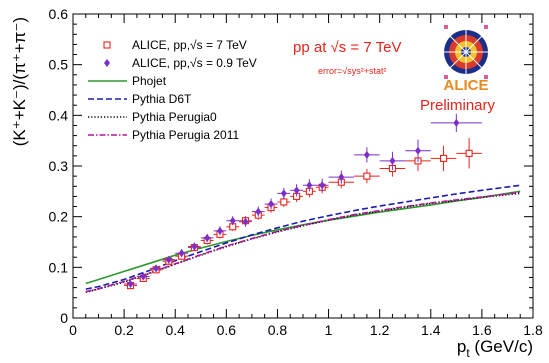  Describe the element at coordinates (174, 117) in the screenshot. I see `legend-label: Pythia Perugia0` at that location.